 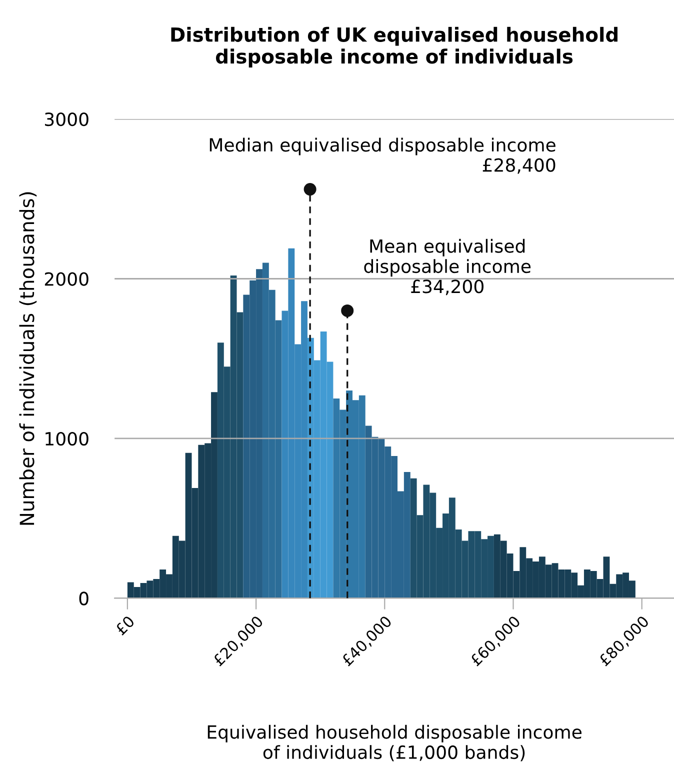 What do you see at coordinates (383, 156) in the screenshot?
I see `annotation: Median equivalised disposable income £28,400` at bounding box center [383, 156].